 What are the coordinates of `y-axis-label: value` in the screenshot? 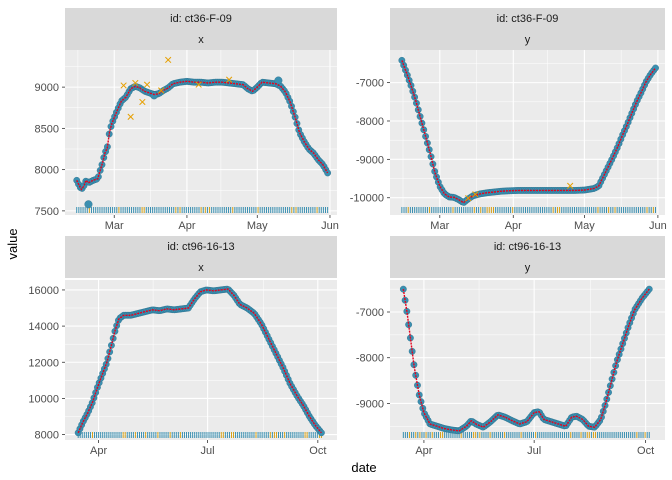 It's located at (12, 243).